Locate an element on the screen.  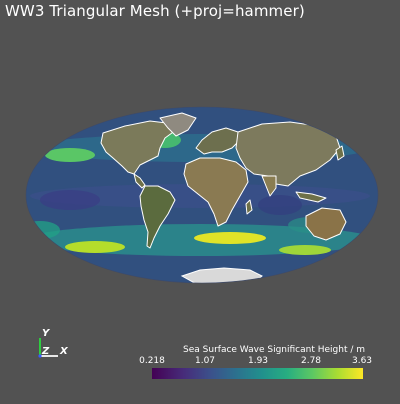
axes-triad-icon is located at coordinates (48, 348).